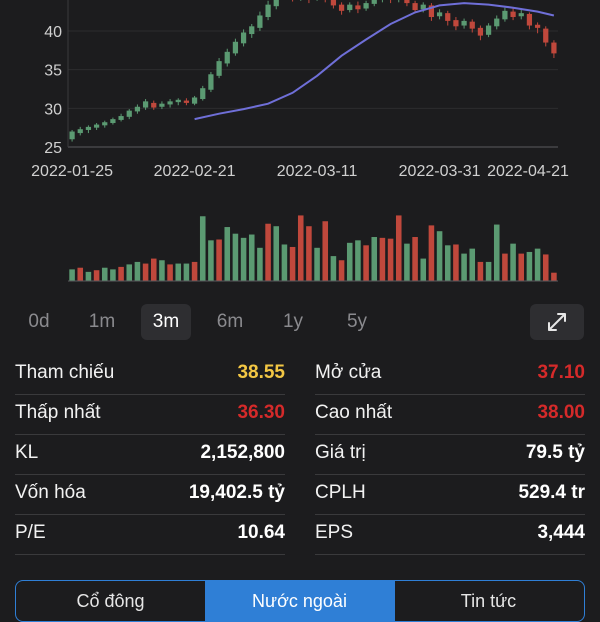 The height and width of the screenshot is (622, 600). Describe the element at coordinates (58, 412) in the screenshot. I see `stat-label: Thấp nhất` at that location.